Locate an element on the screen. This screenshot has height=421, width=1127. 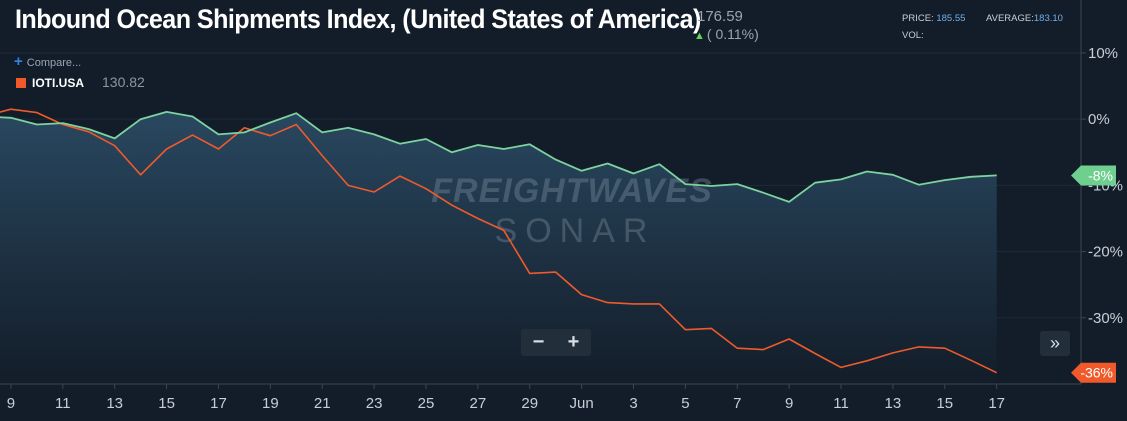
orange-end-flag is located at coordinates (1093, 372).